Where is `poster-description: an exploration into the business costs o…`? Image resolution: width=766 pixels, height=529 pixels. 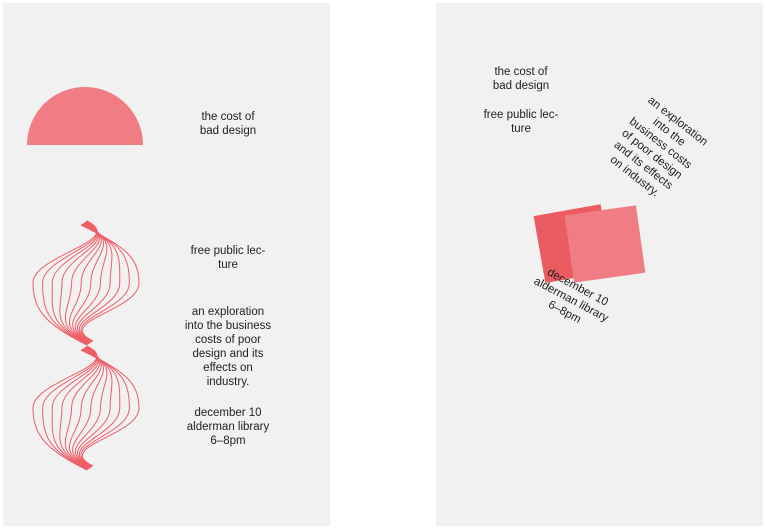 poster-description: an exploration into the business costs o… is located at coordinates (228, 347).